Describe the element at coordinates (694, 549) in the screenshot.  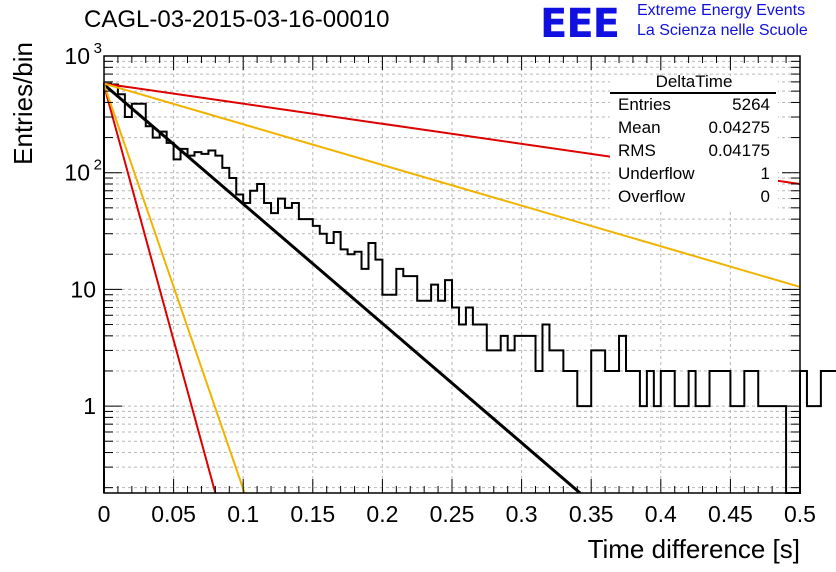
I see `x-axis-title: Time difference [s]` at that location.